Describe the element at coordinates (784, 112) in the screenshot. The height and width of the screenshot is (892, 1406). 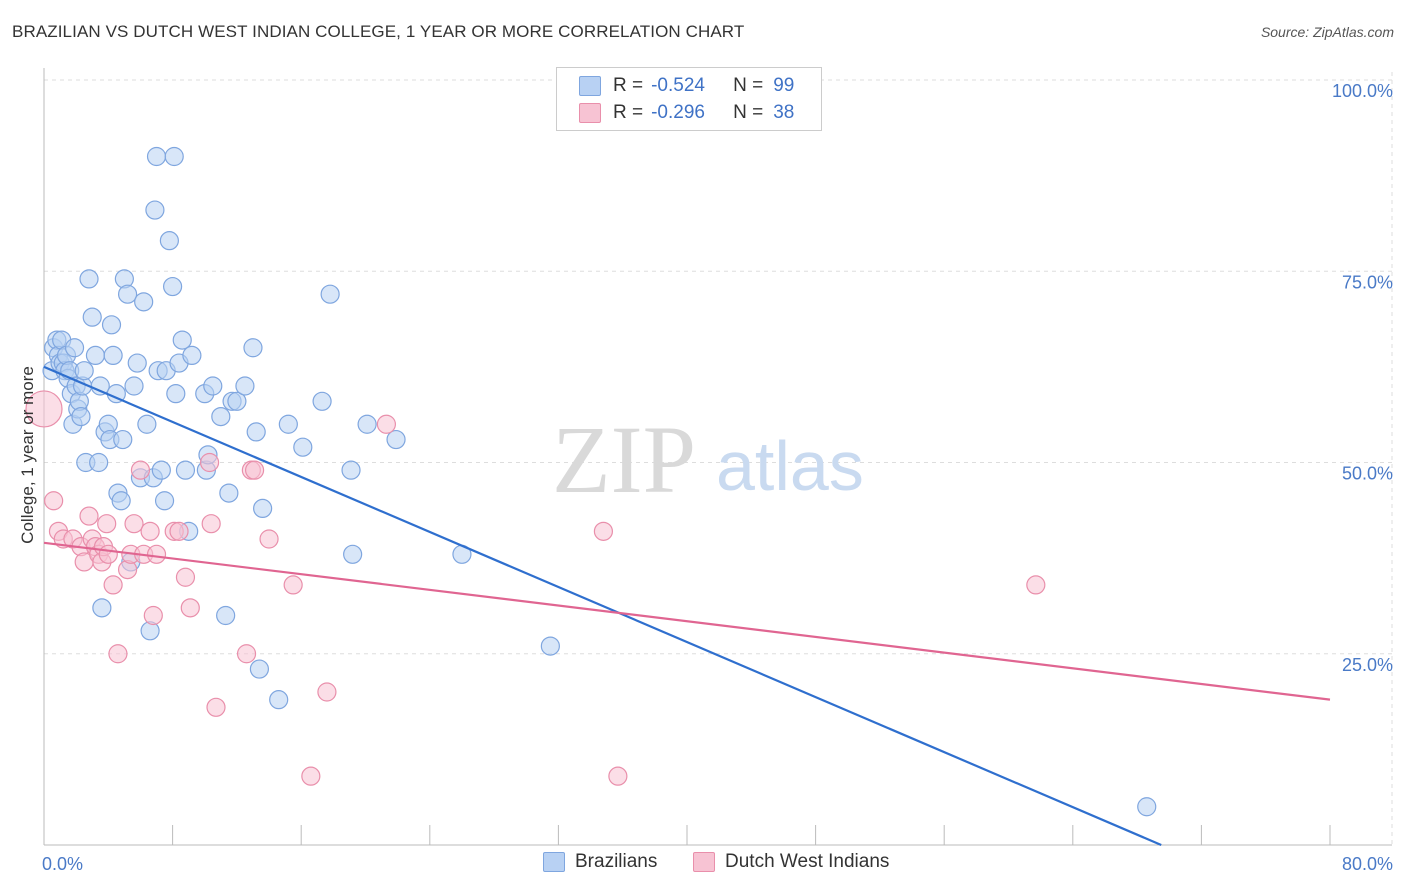
I see `legend-n-value: 38` at that location.